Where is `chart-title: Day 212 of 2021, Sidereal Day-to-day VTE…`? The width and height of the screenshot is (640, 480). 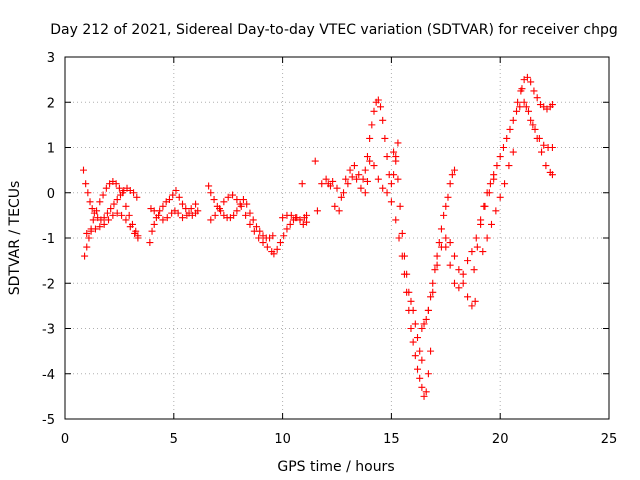
chart-title: Day 212 of 2021, Sidereal Day-to-day VTE… is located at coordinates (334, 30).